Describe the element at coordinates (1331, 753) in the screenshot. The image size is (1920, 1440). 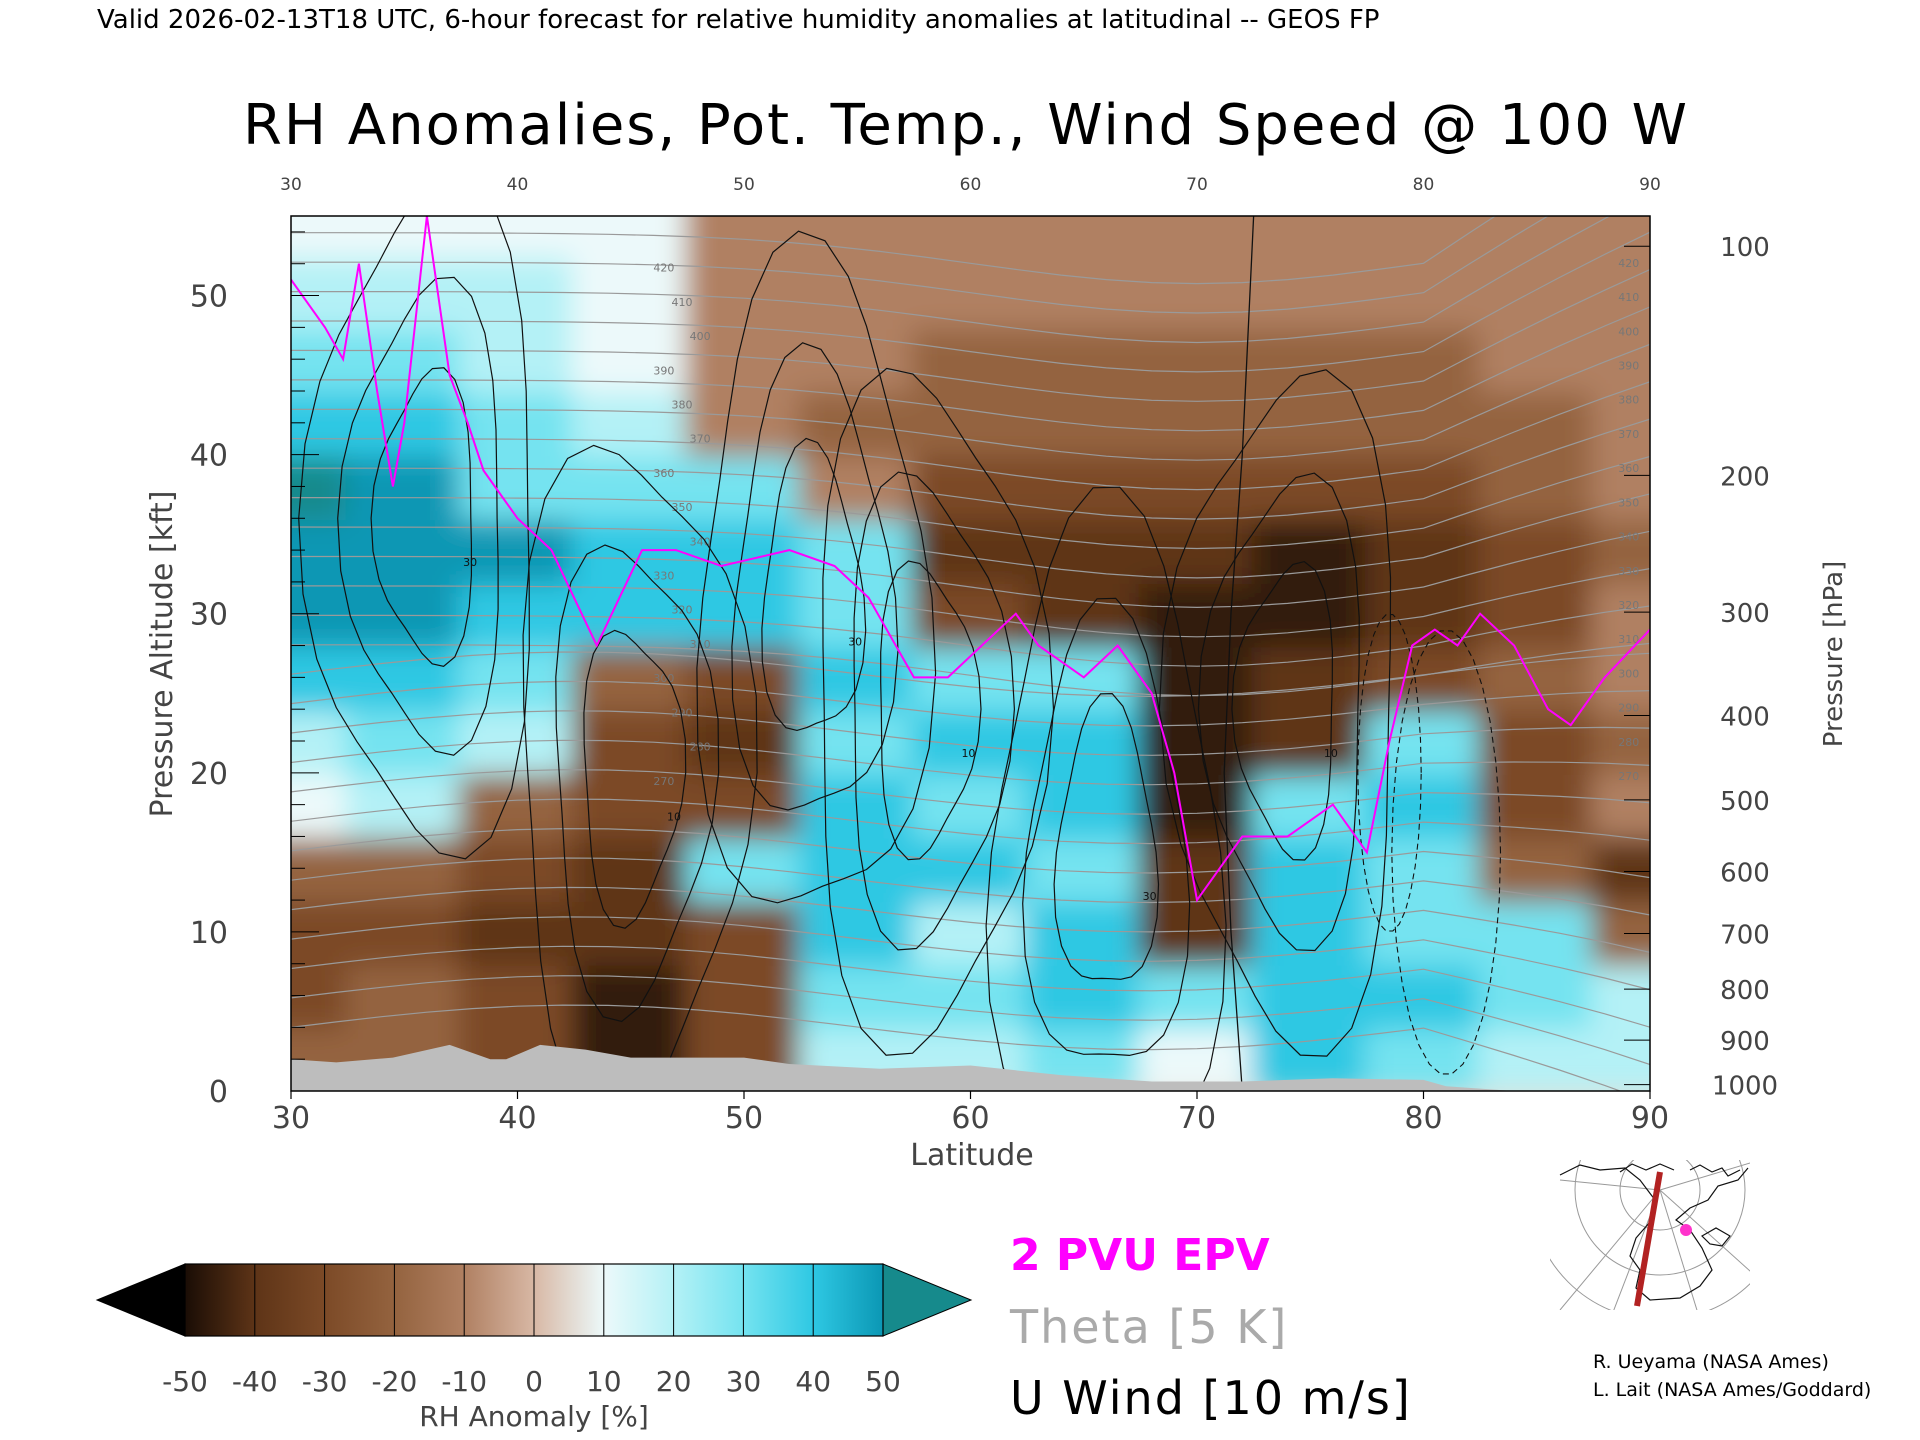
I see `wind-label: 10` at that location.